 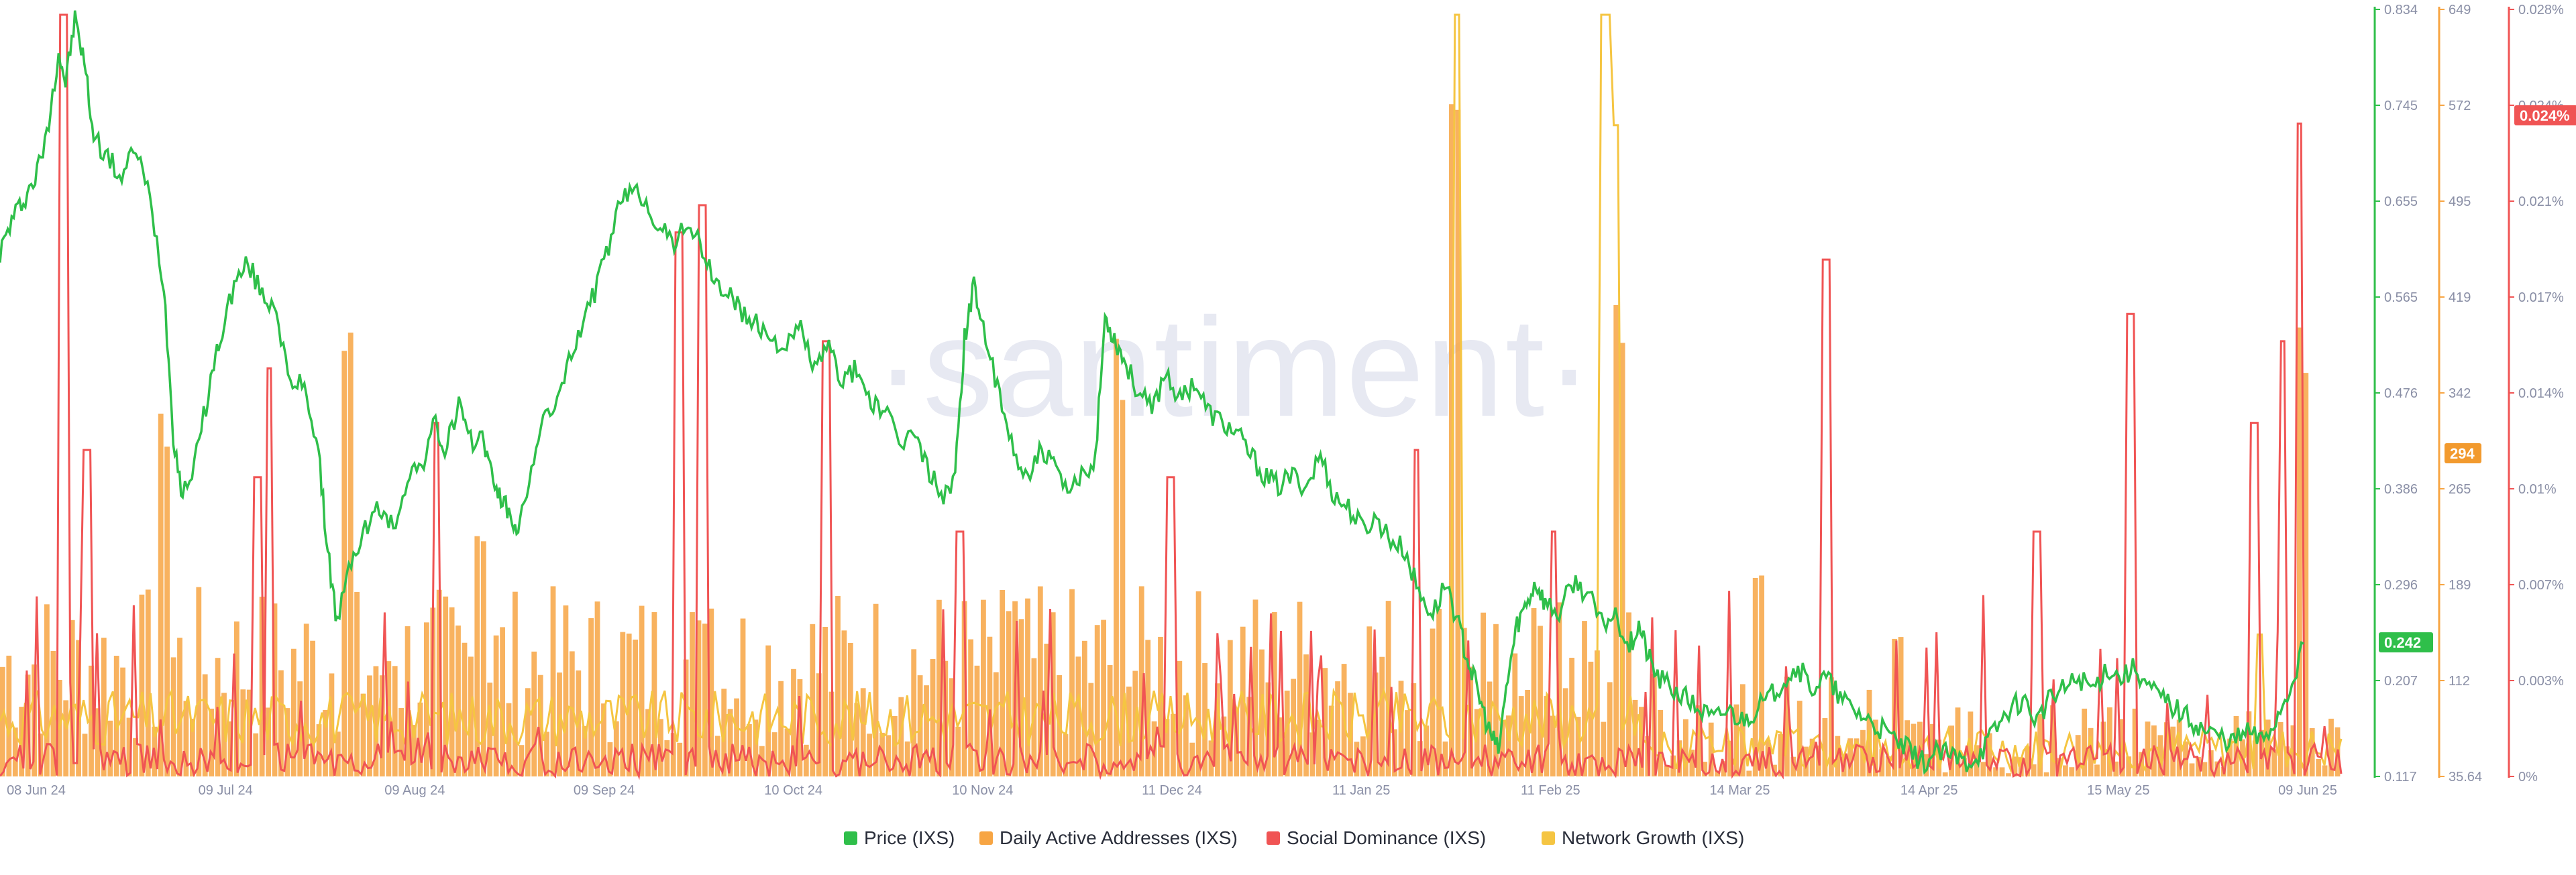 I want to click on legend-label: Price (IXS), so click(x=909, y=837).